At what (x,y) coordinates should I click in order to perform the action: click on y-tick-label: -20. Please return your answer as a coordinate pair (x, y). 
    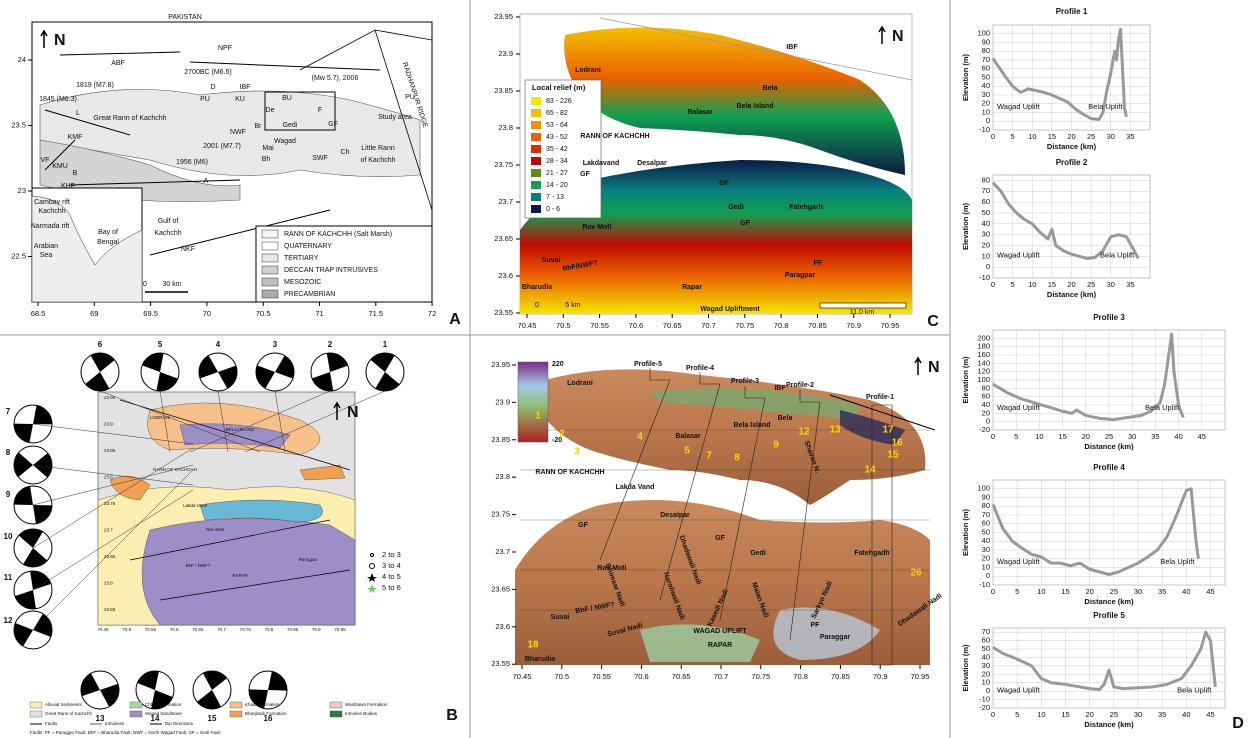
    Looking at the image, I should click on (984, 429).